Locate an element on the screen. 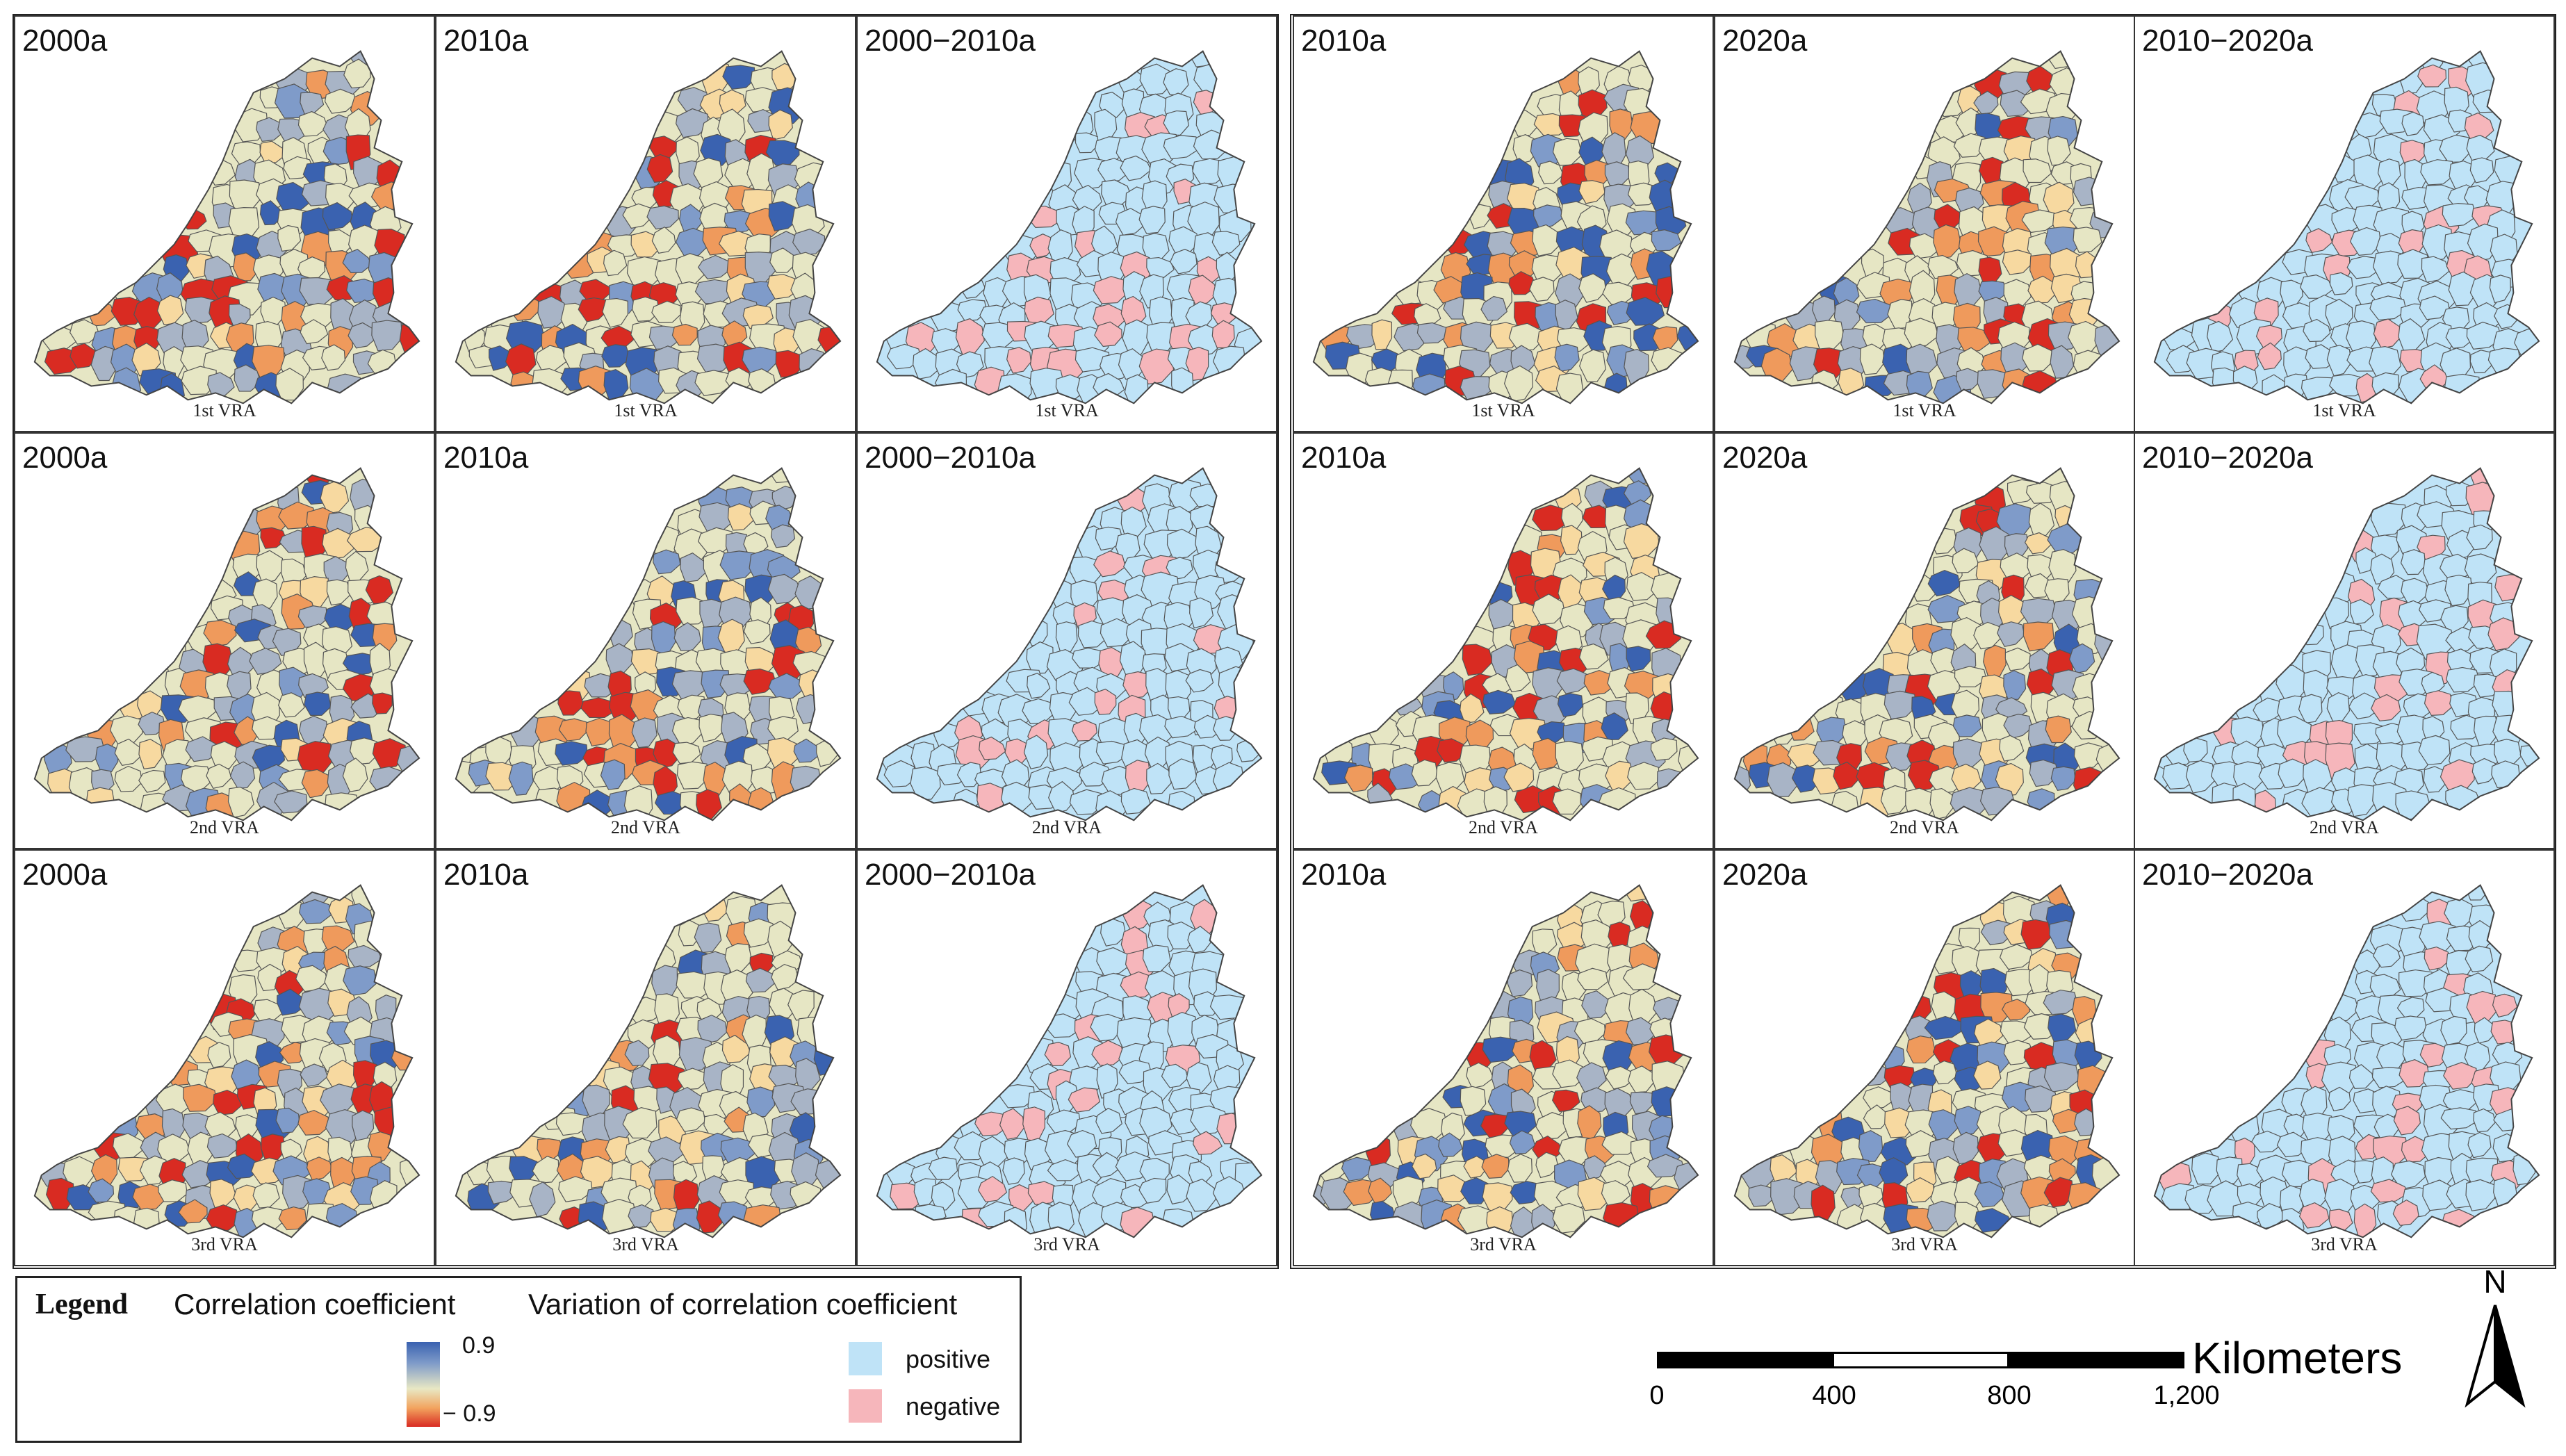 Image resolution: width=2566 pixels, height=1456 pixels. scale-tick-0: 0 is located at coordinates (1657, 1395).